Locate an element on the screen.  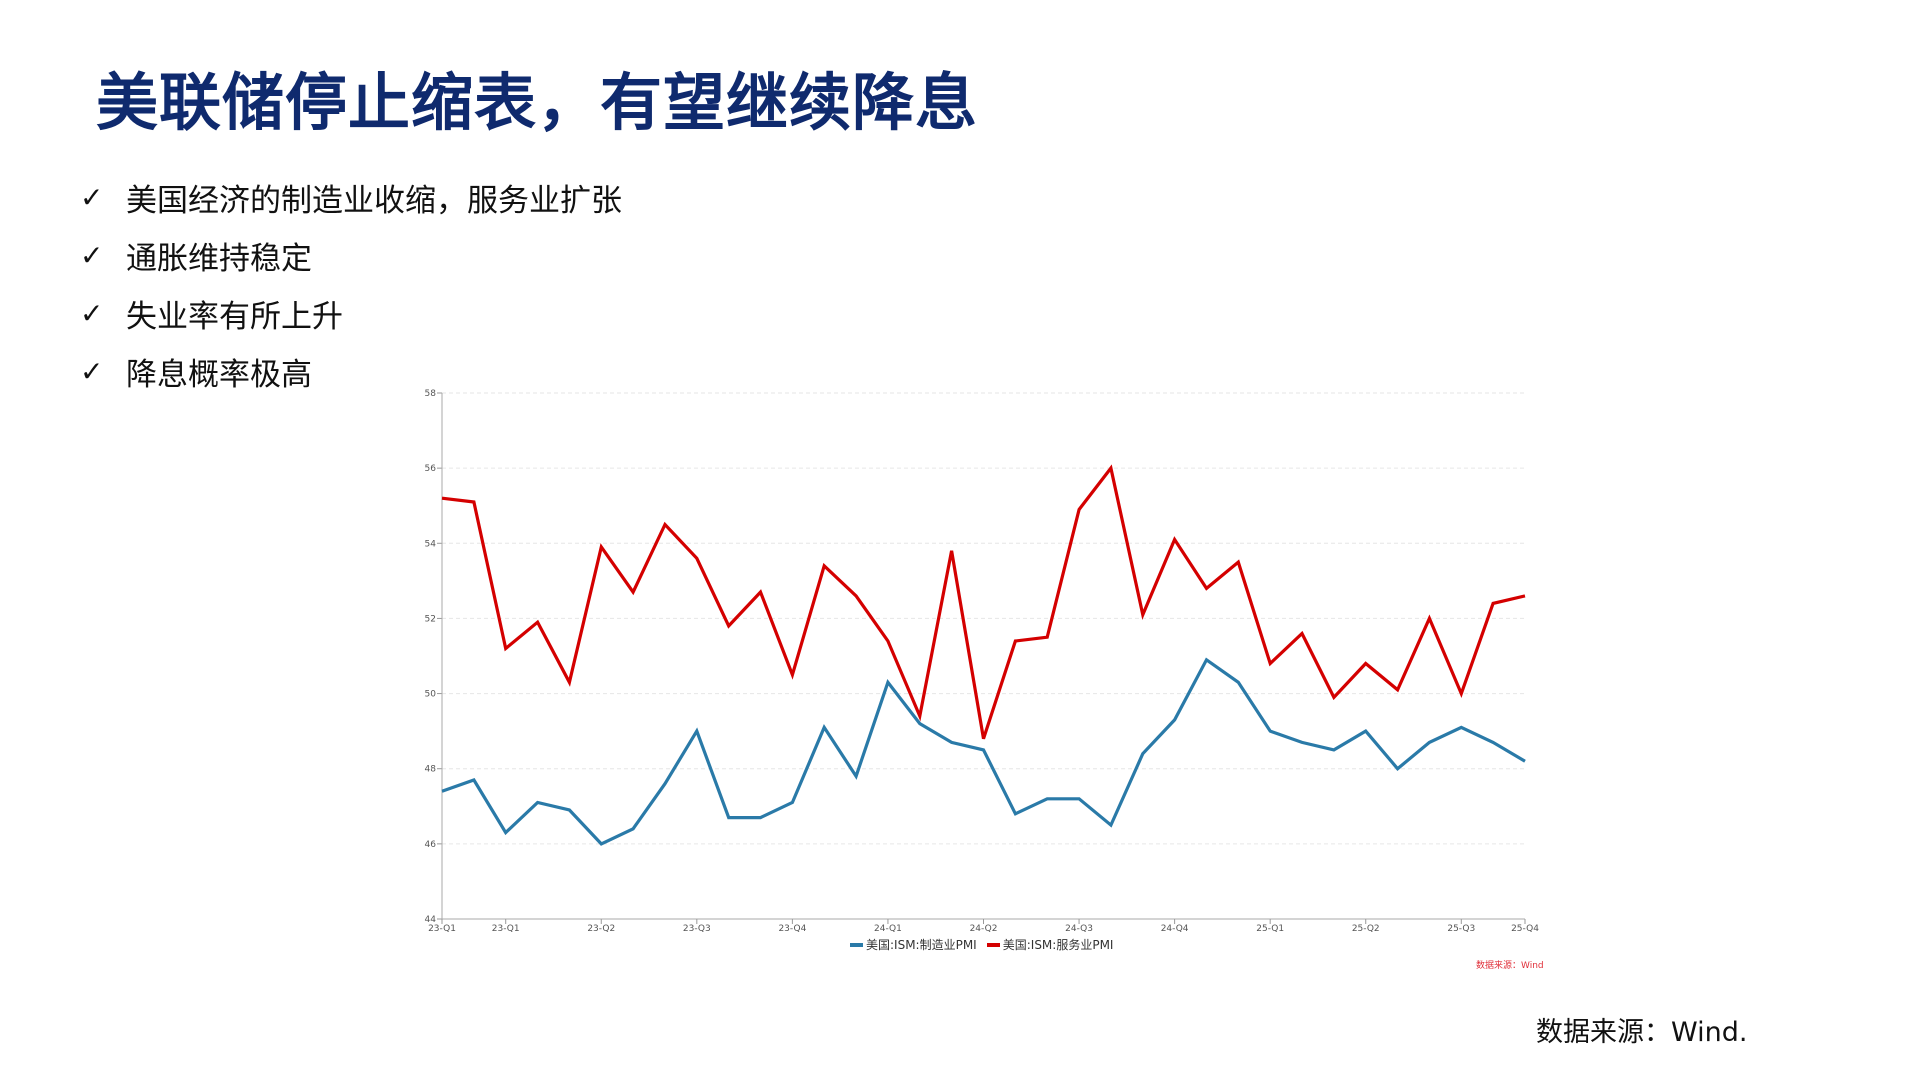
legend-item-services: 美国:ISM:服务业PMI is located at coordinates (1049, 944).